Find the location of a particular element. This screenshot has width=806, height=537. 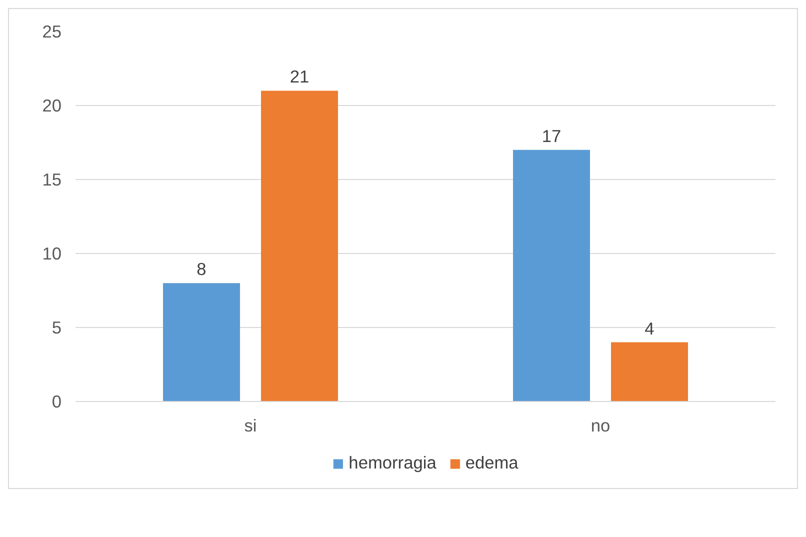

x-tick-label: no is located at coordinates (600, 426).